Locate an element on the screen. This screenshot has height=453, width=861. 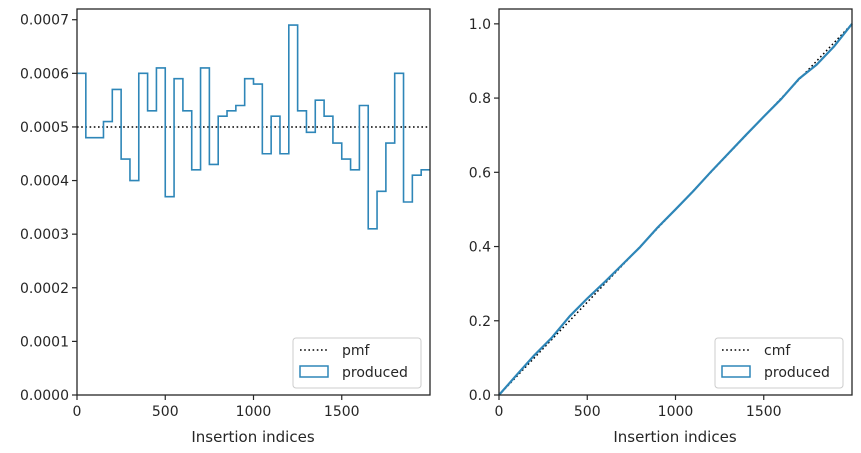
left-x-tick-label: 0 is located at coordinates (77, 412).